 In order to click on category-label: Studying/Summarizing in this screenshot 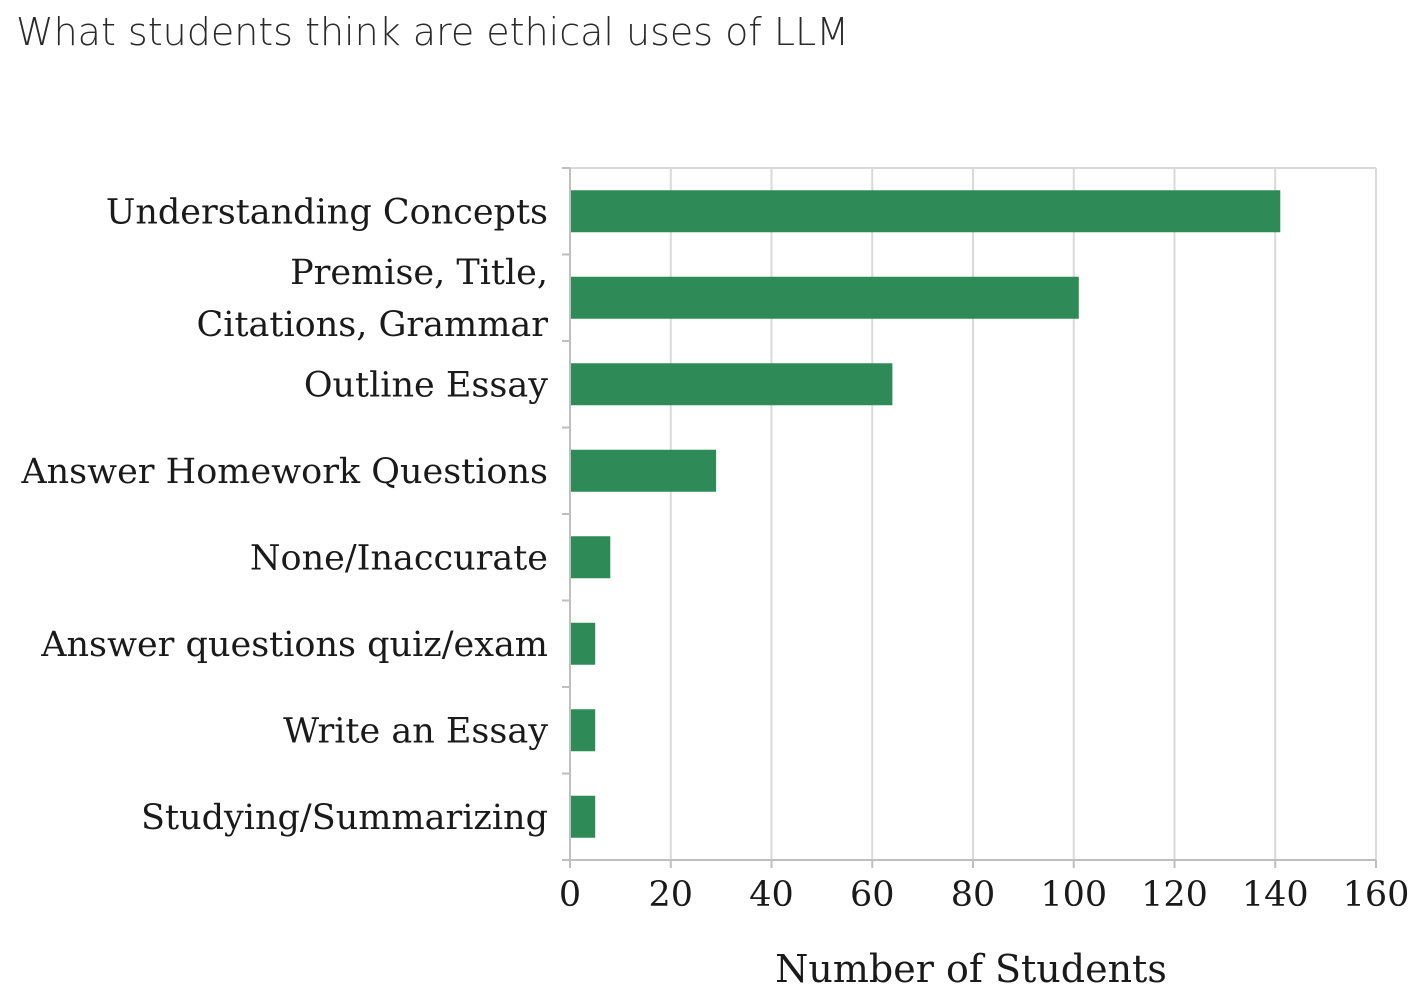, I will do `click(344, 818)`.